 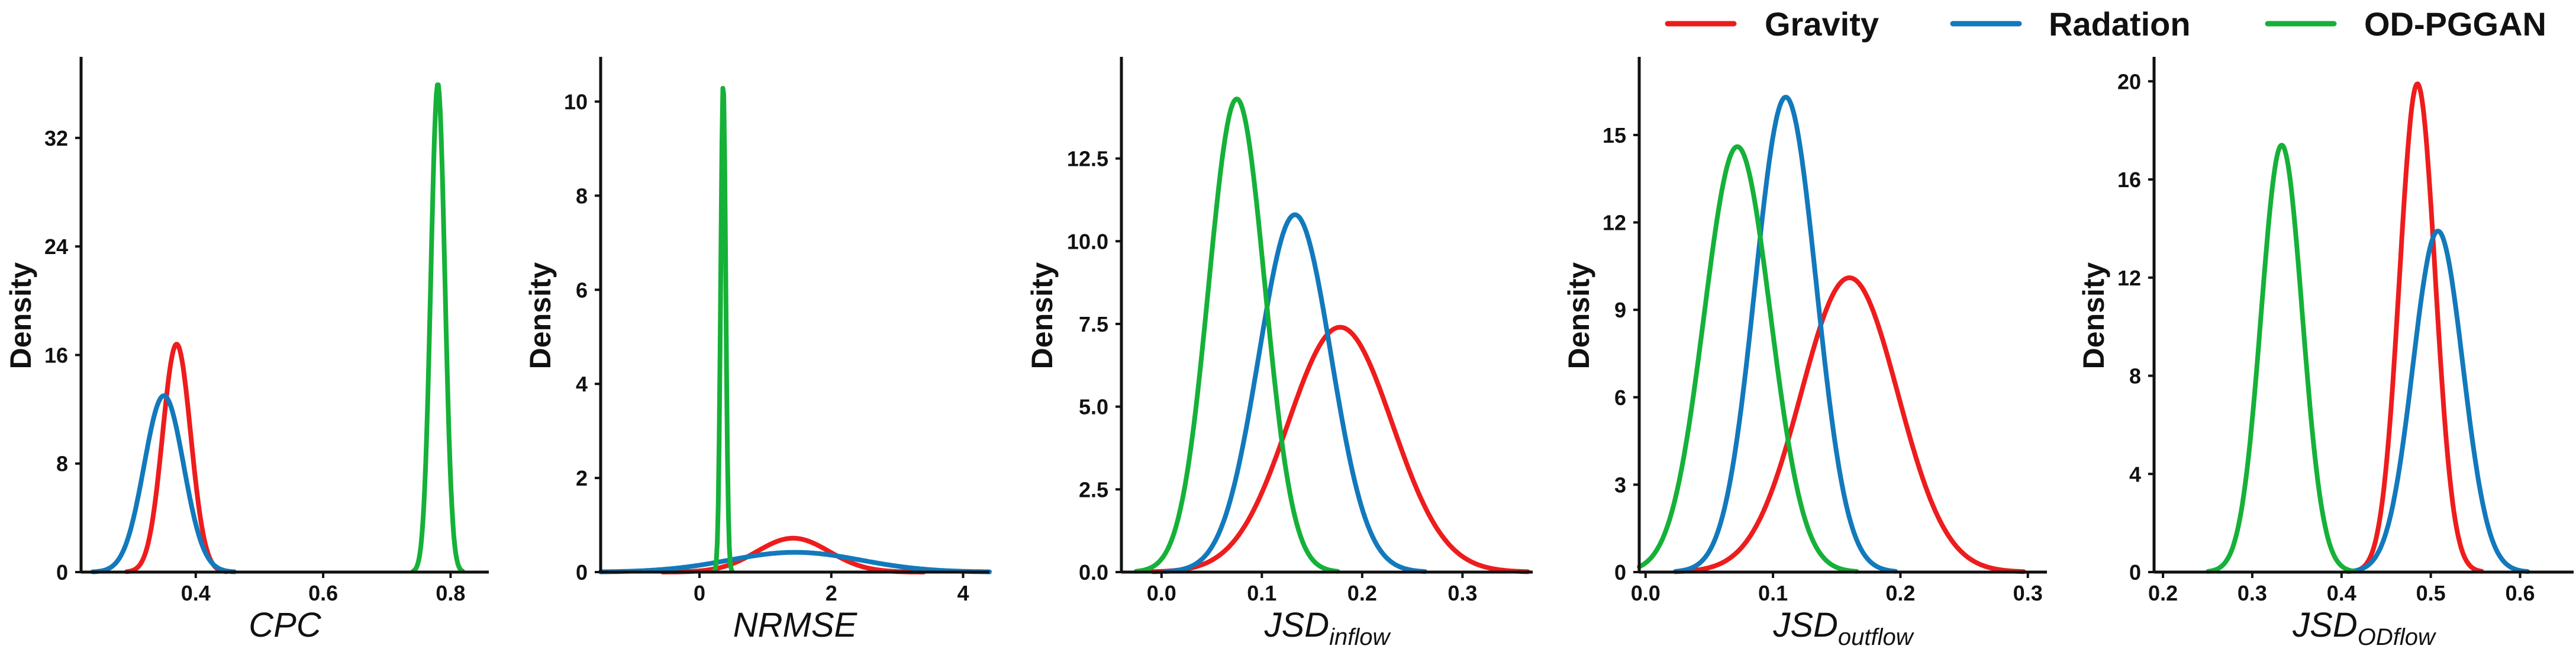 I want to click on x-axis-label-subscript: ODflow, so click(x=2397, y=637).